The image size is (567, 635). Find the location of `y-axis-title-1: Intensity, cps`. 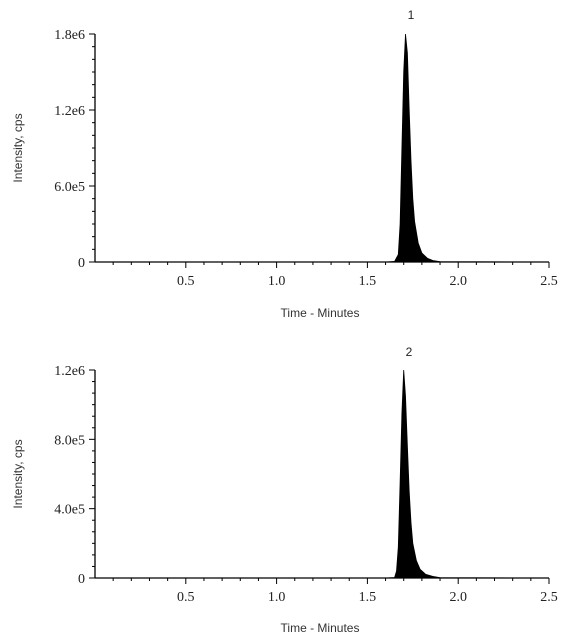

y-axis-title-1: Intensity, cps is located at coordinates (18, 147).